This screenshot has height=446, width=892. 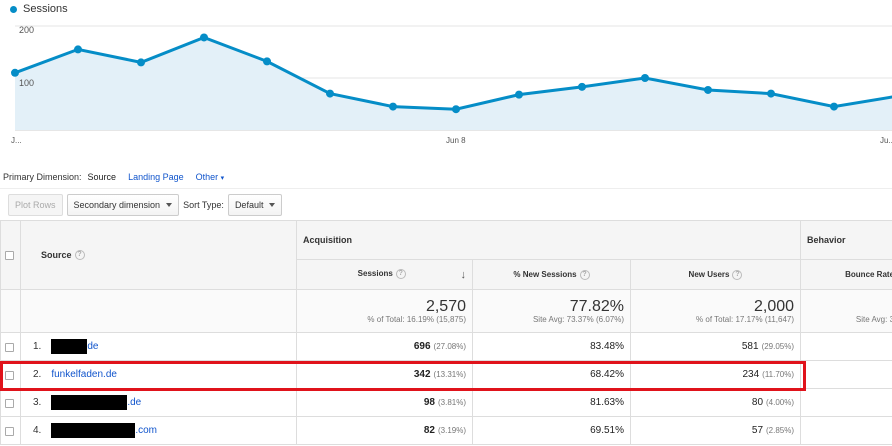 I want to click on totals-bounce-rate: Site Avg: 3, so click(x=846, y=311).